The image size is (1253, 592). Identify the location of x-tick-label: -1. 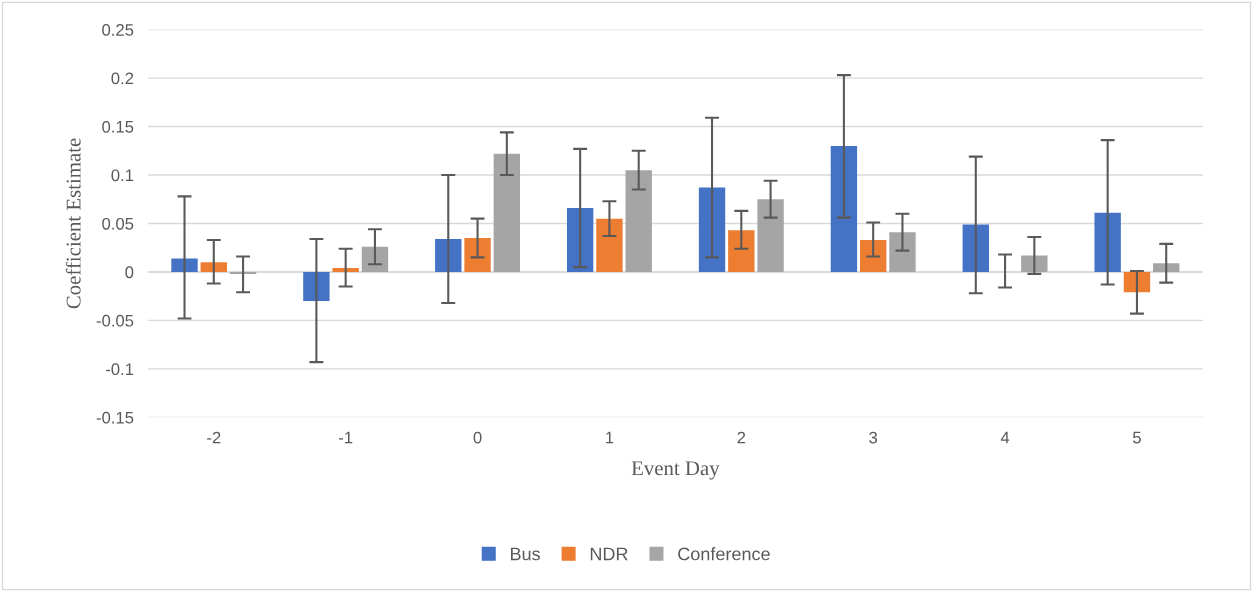
(346, 437).